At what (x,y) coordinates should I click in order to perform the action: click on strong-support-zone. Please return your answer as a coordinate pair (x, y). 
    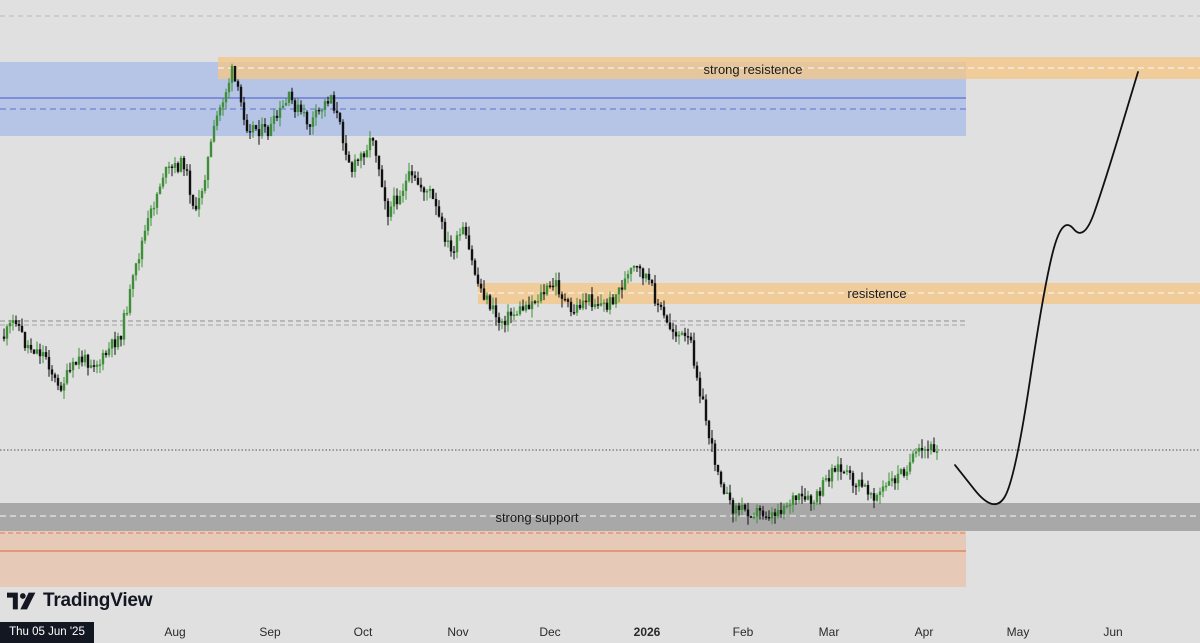
    Looking at the image, I should click on (600, 517).